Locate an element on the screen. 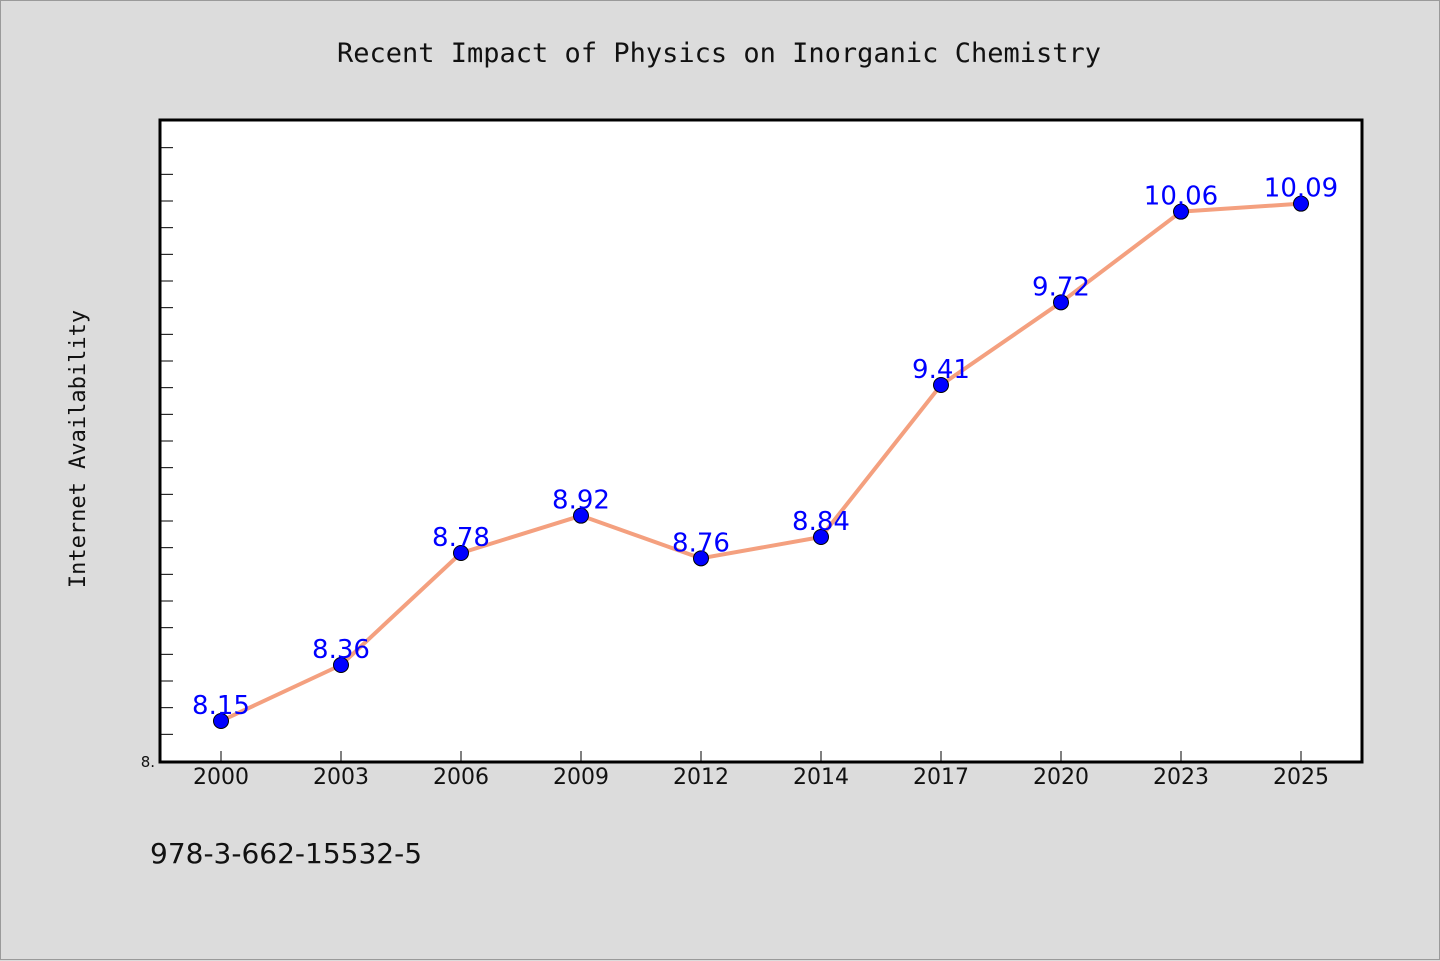  x-tick-label: 2020 is located at coordinates (1061, 777).